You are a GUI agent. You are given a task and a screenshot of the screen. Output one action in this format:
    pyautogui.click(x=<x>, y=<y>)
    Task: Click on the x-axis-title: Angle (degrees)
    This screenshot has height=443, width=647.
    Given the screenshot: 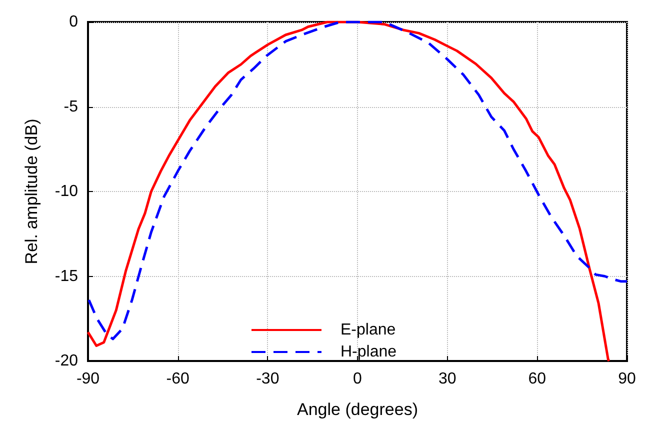 What is the action you would take?
    pyautogui.click(x=357, y=409)
    